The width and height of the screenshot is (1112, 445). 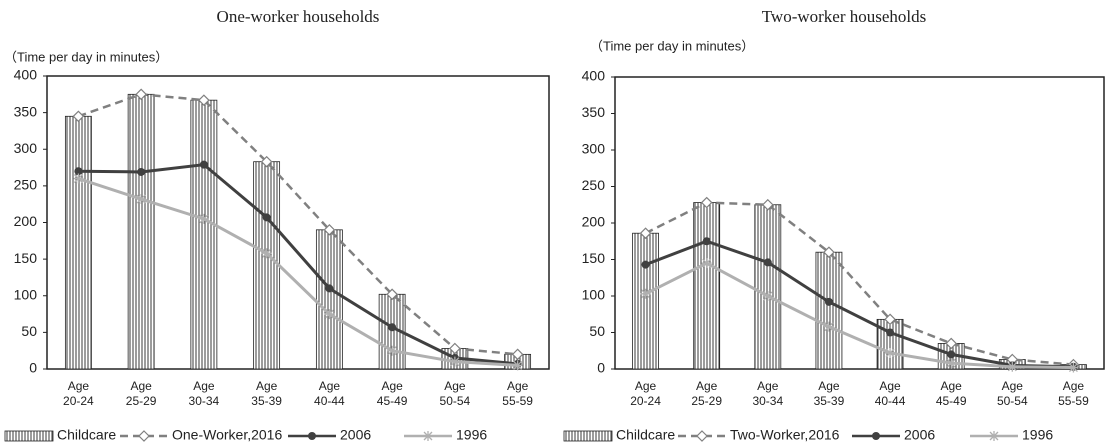 What do you see at coordinates (266, 401) in the screenshot?
I see `x-tick-label-line: 35-39` at bounding box center [266, 401].